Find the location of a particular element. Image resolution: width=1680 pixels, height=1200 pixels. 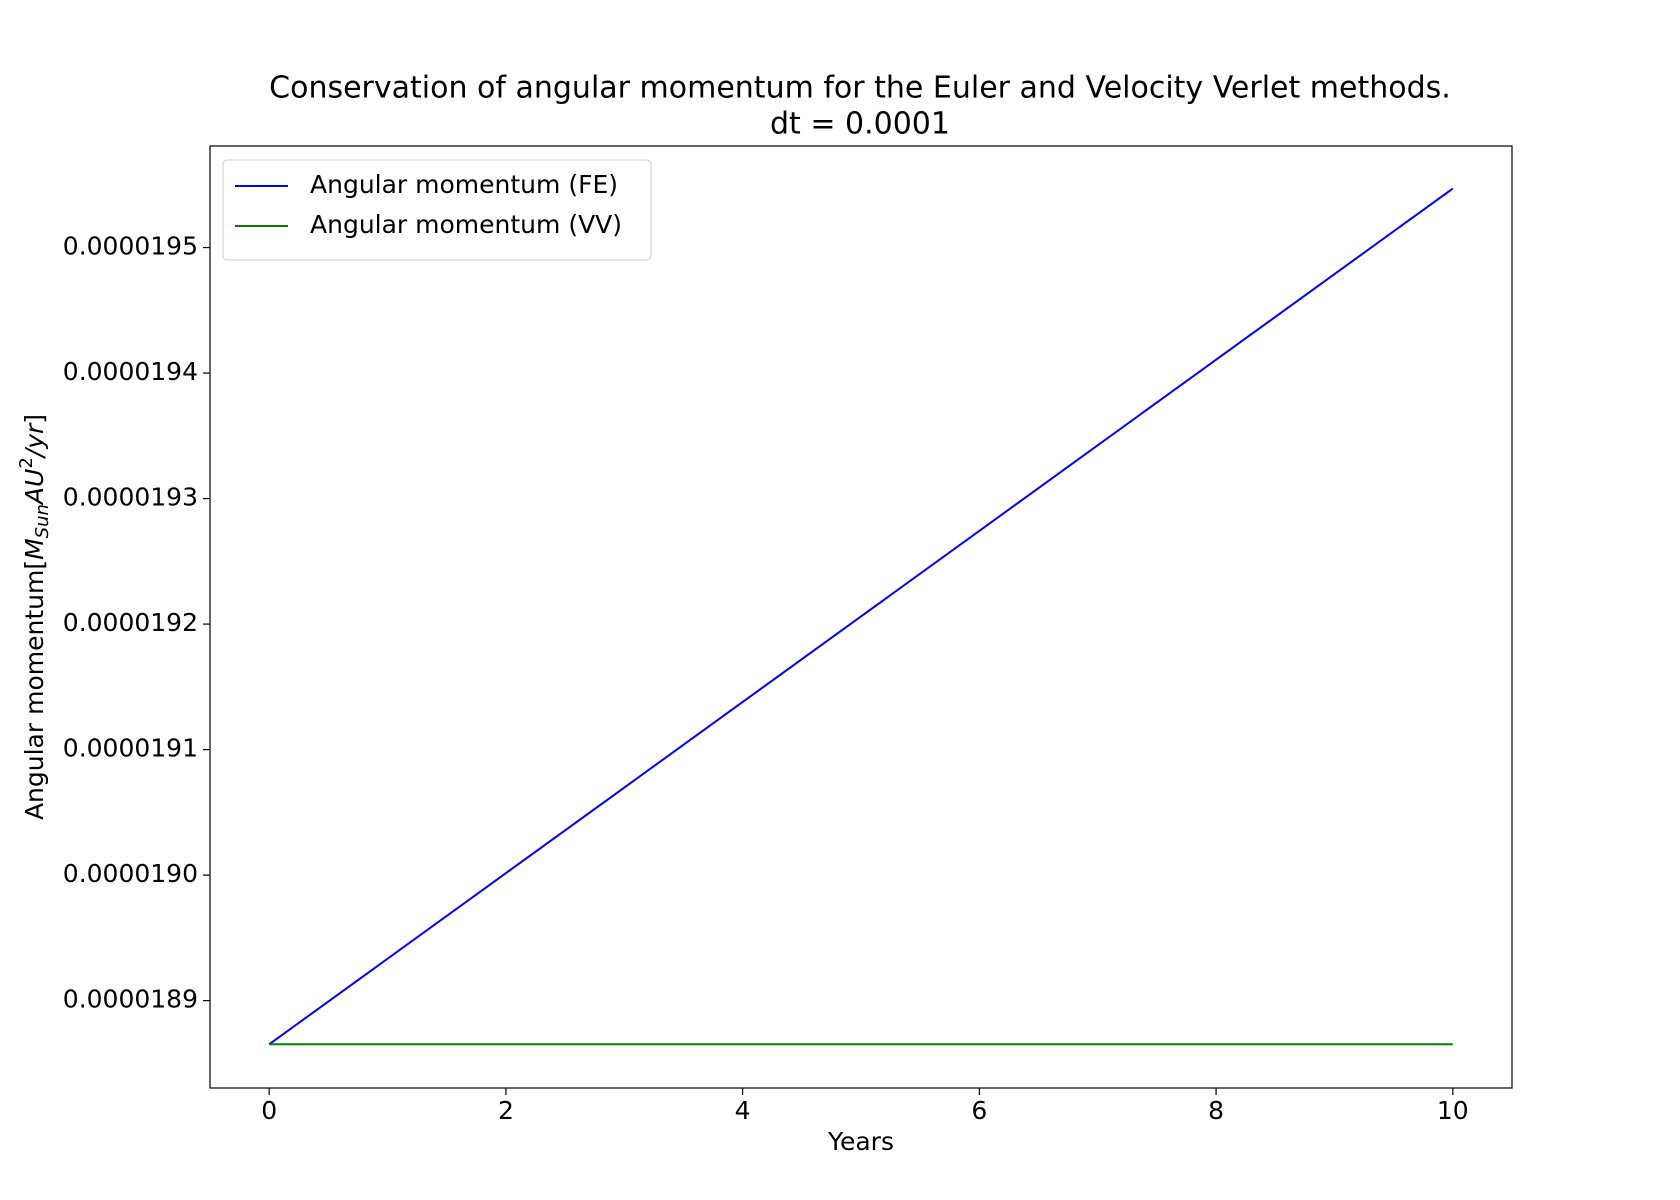

x-tick-label: 0 is located at coordinates (269, 1110).